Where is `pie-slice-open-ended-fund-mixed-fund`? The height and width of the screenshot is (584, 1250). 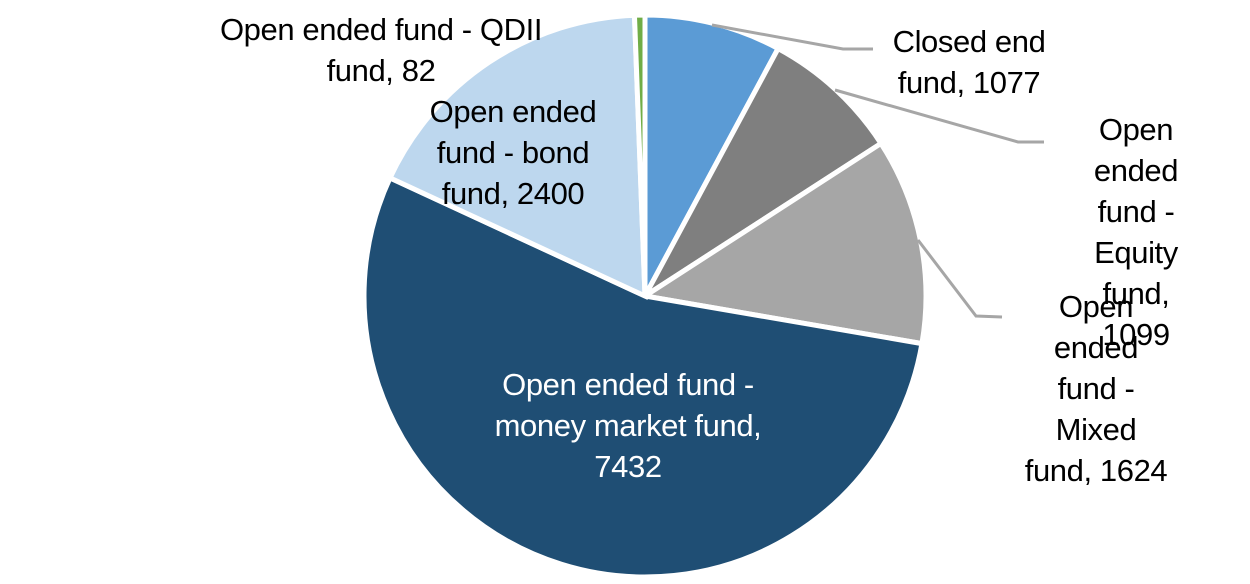 pie-slice-open-ended-fund-mixed-fund is located at coordinates (783, 243).